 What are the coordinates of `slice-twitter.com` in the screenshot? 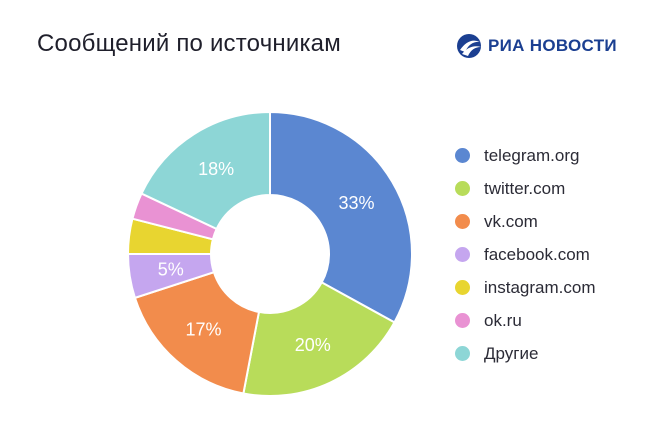 It's located at (319, 339).